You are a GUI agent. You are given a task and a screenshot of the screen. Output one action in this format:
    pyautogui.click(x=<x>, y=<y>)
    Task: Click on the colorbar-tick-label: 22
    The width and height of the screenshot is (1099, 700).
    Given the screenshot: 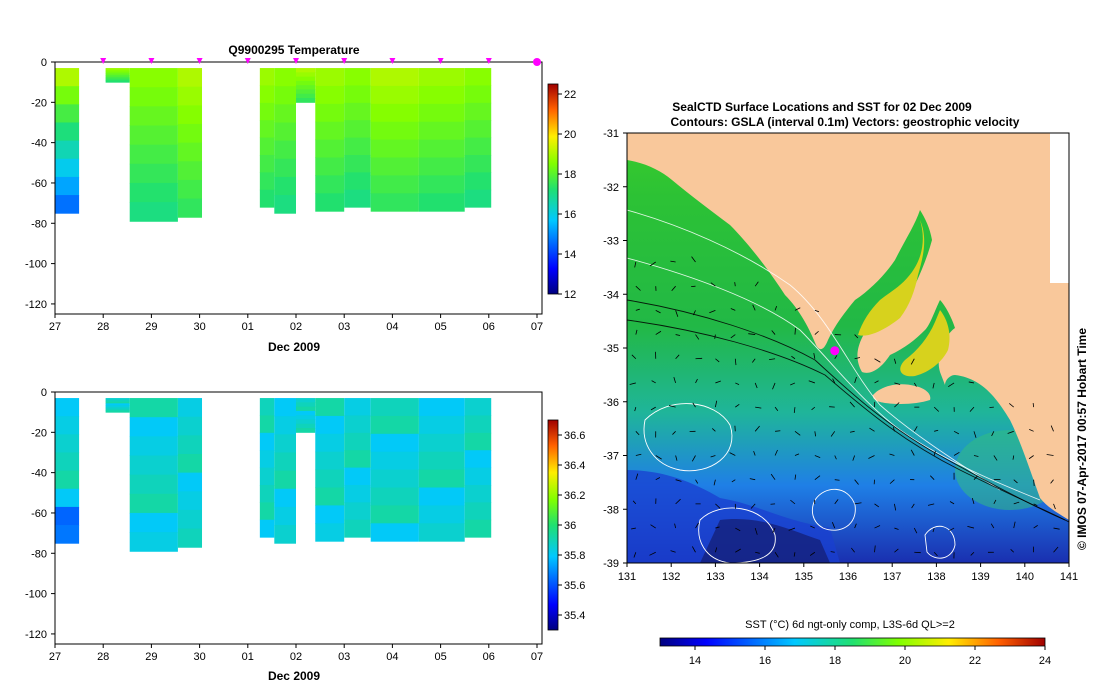 What is the action you would take?
    pyautogui.click(x=570, y=95)
    